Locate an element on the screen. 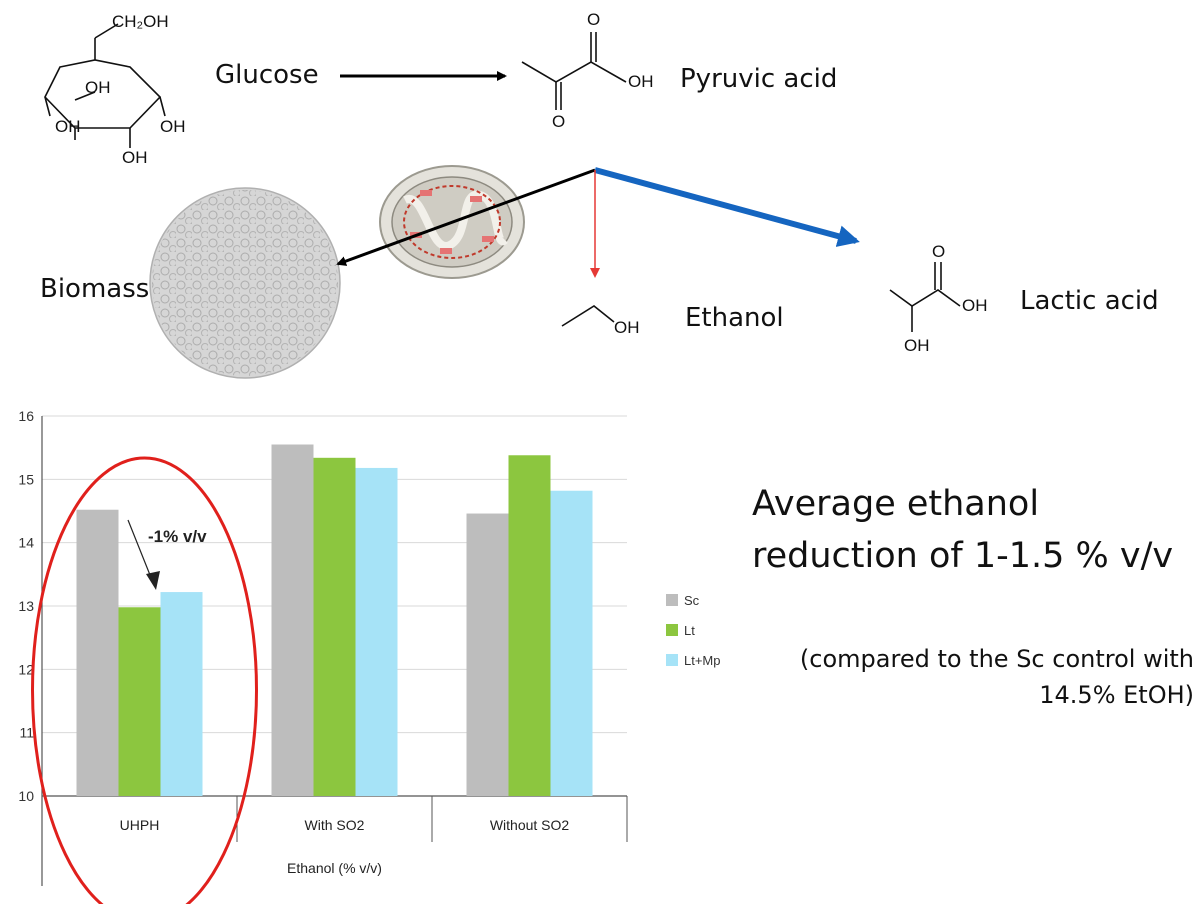 The height and width of the screenshot is (904, 1200). pyruvic-acid-structure is located at coordinates (574, 71).